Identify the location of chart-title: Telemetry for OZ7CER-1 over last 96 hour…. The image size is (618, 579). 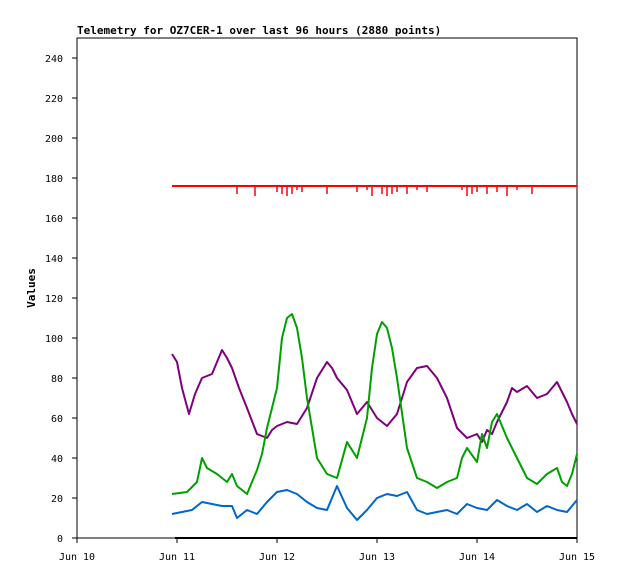
(259, 30).